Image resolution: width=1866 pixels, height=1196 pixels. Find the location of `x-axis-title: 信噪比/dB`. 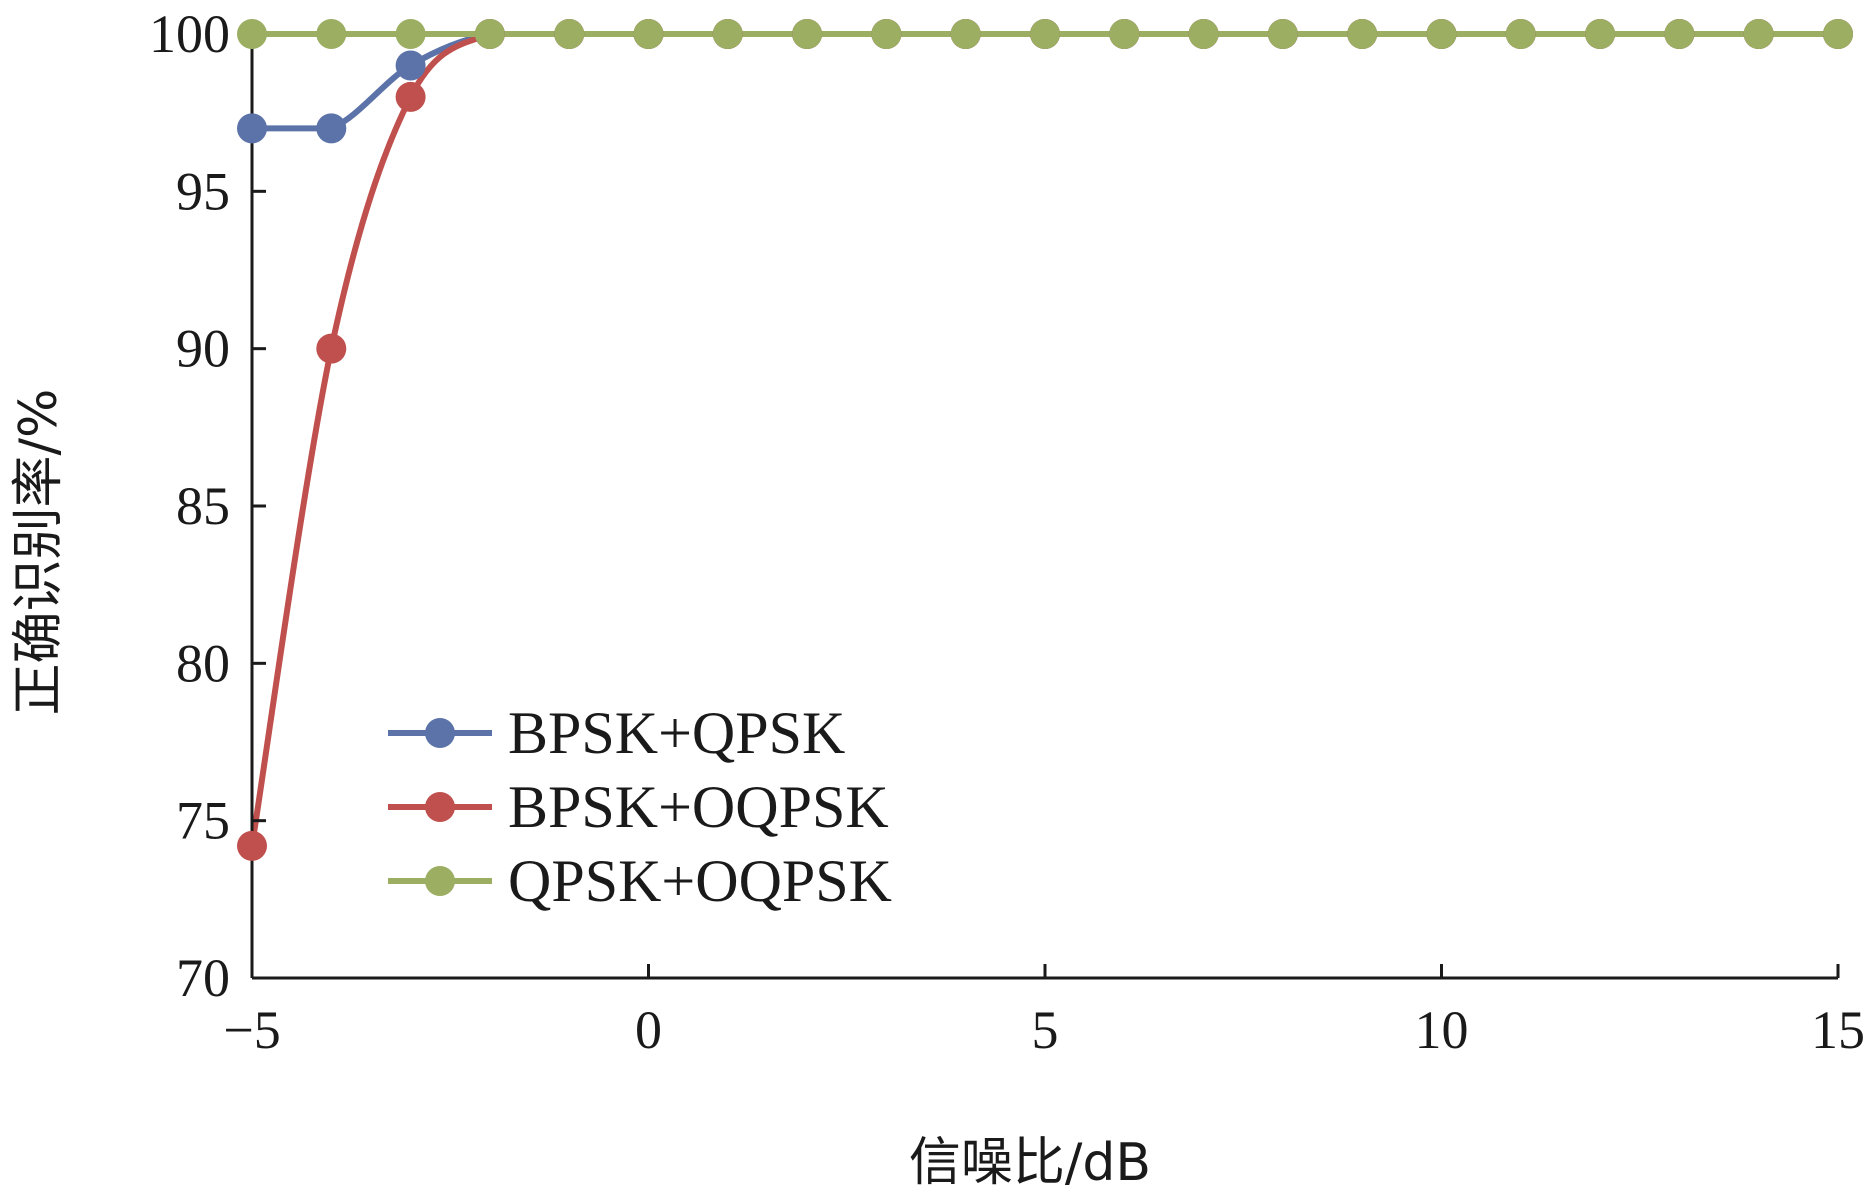

x-axis-title: 信噪比/dB is located at coordinates (1030, 1163).